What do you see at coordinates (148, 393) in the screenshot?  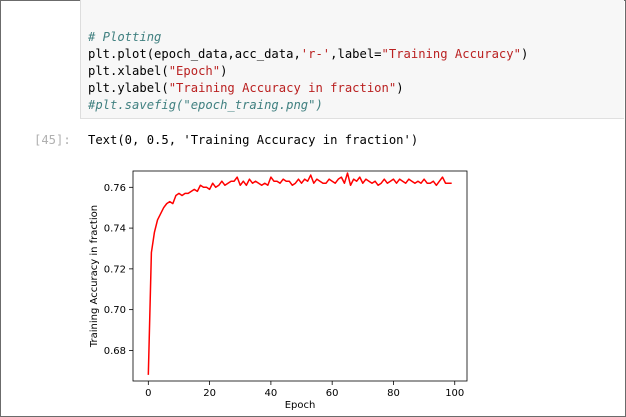 I see `x-tick-label: 0` at bounding box center [148, 393].